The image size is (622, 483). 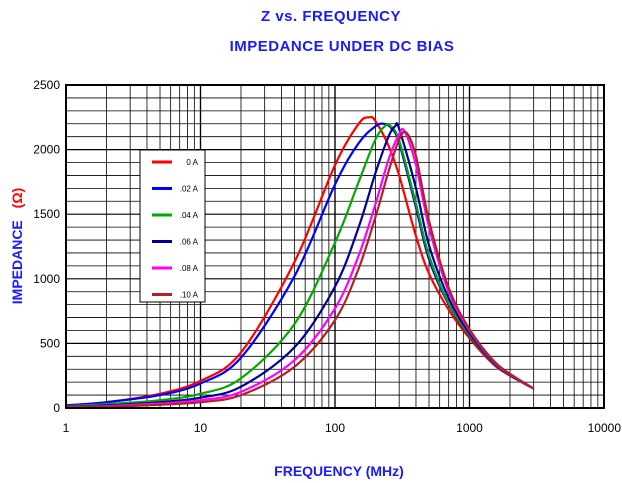 What do you see at coordinates (17, 262) in the screenshot?
I see `y-axis-label-text: IMPEDANCE` at bounding box center [17, 262].